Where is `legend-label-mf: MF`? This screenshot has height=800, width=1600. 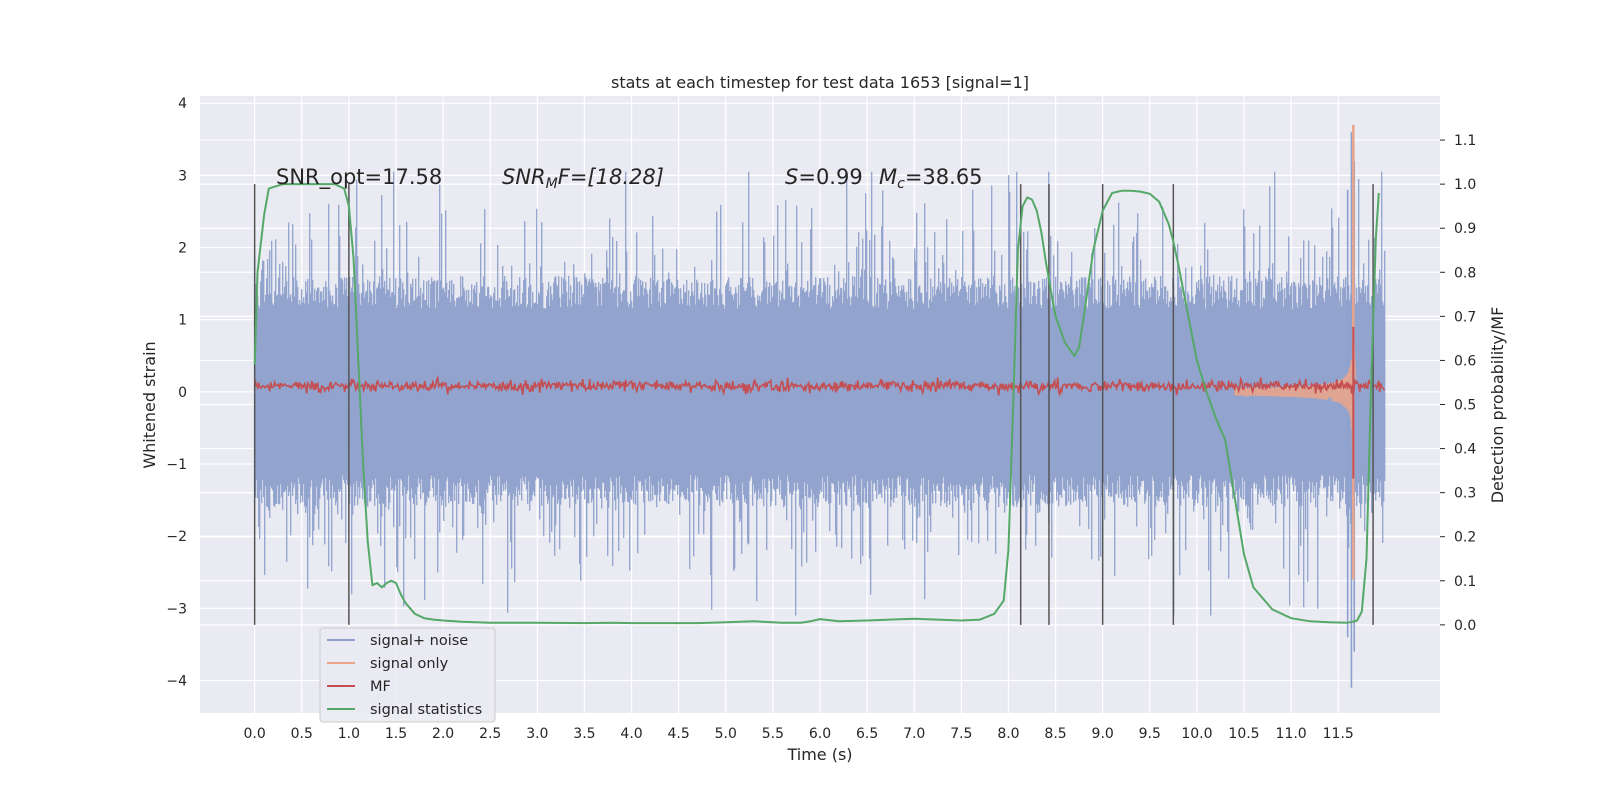
legend-label-mf: MF is located at coordinates (380, 687).